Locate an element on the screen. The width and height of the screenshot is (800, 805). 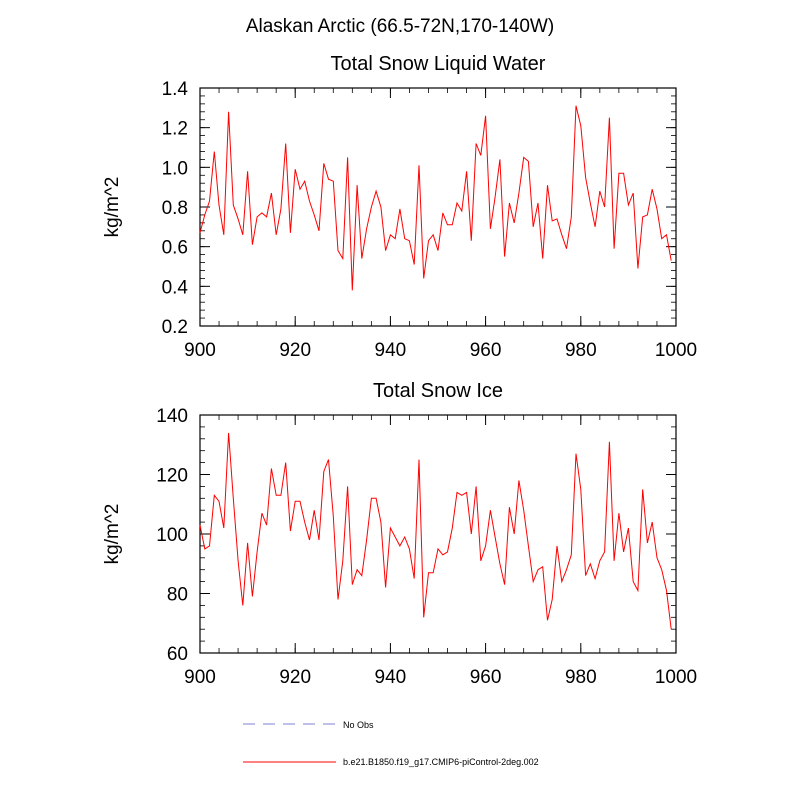
y-tick-label: 1.2 is located at coordinates (175, 129).